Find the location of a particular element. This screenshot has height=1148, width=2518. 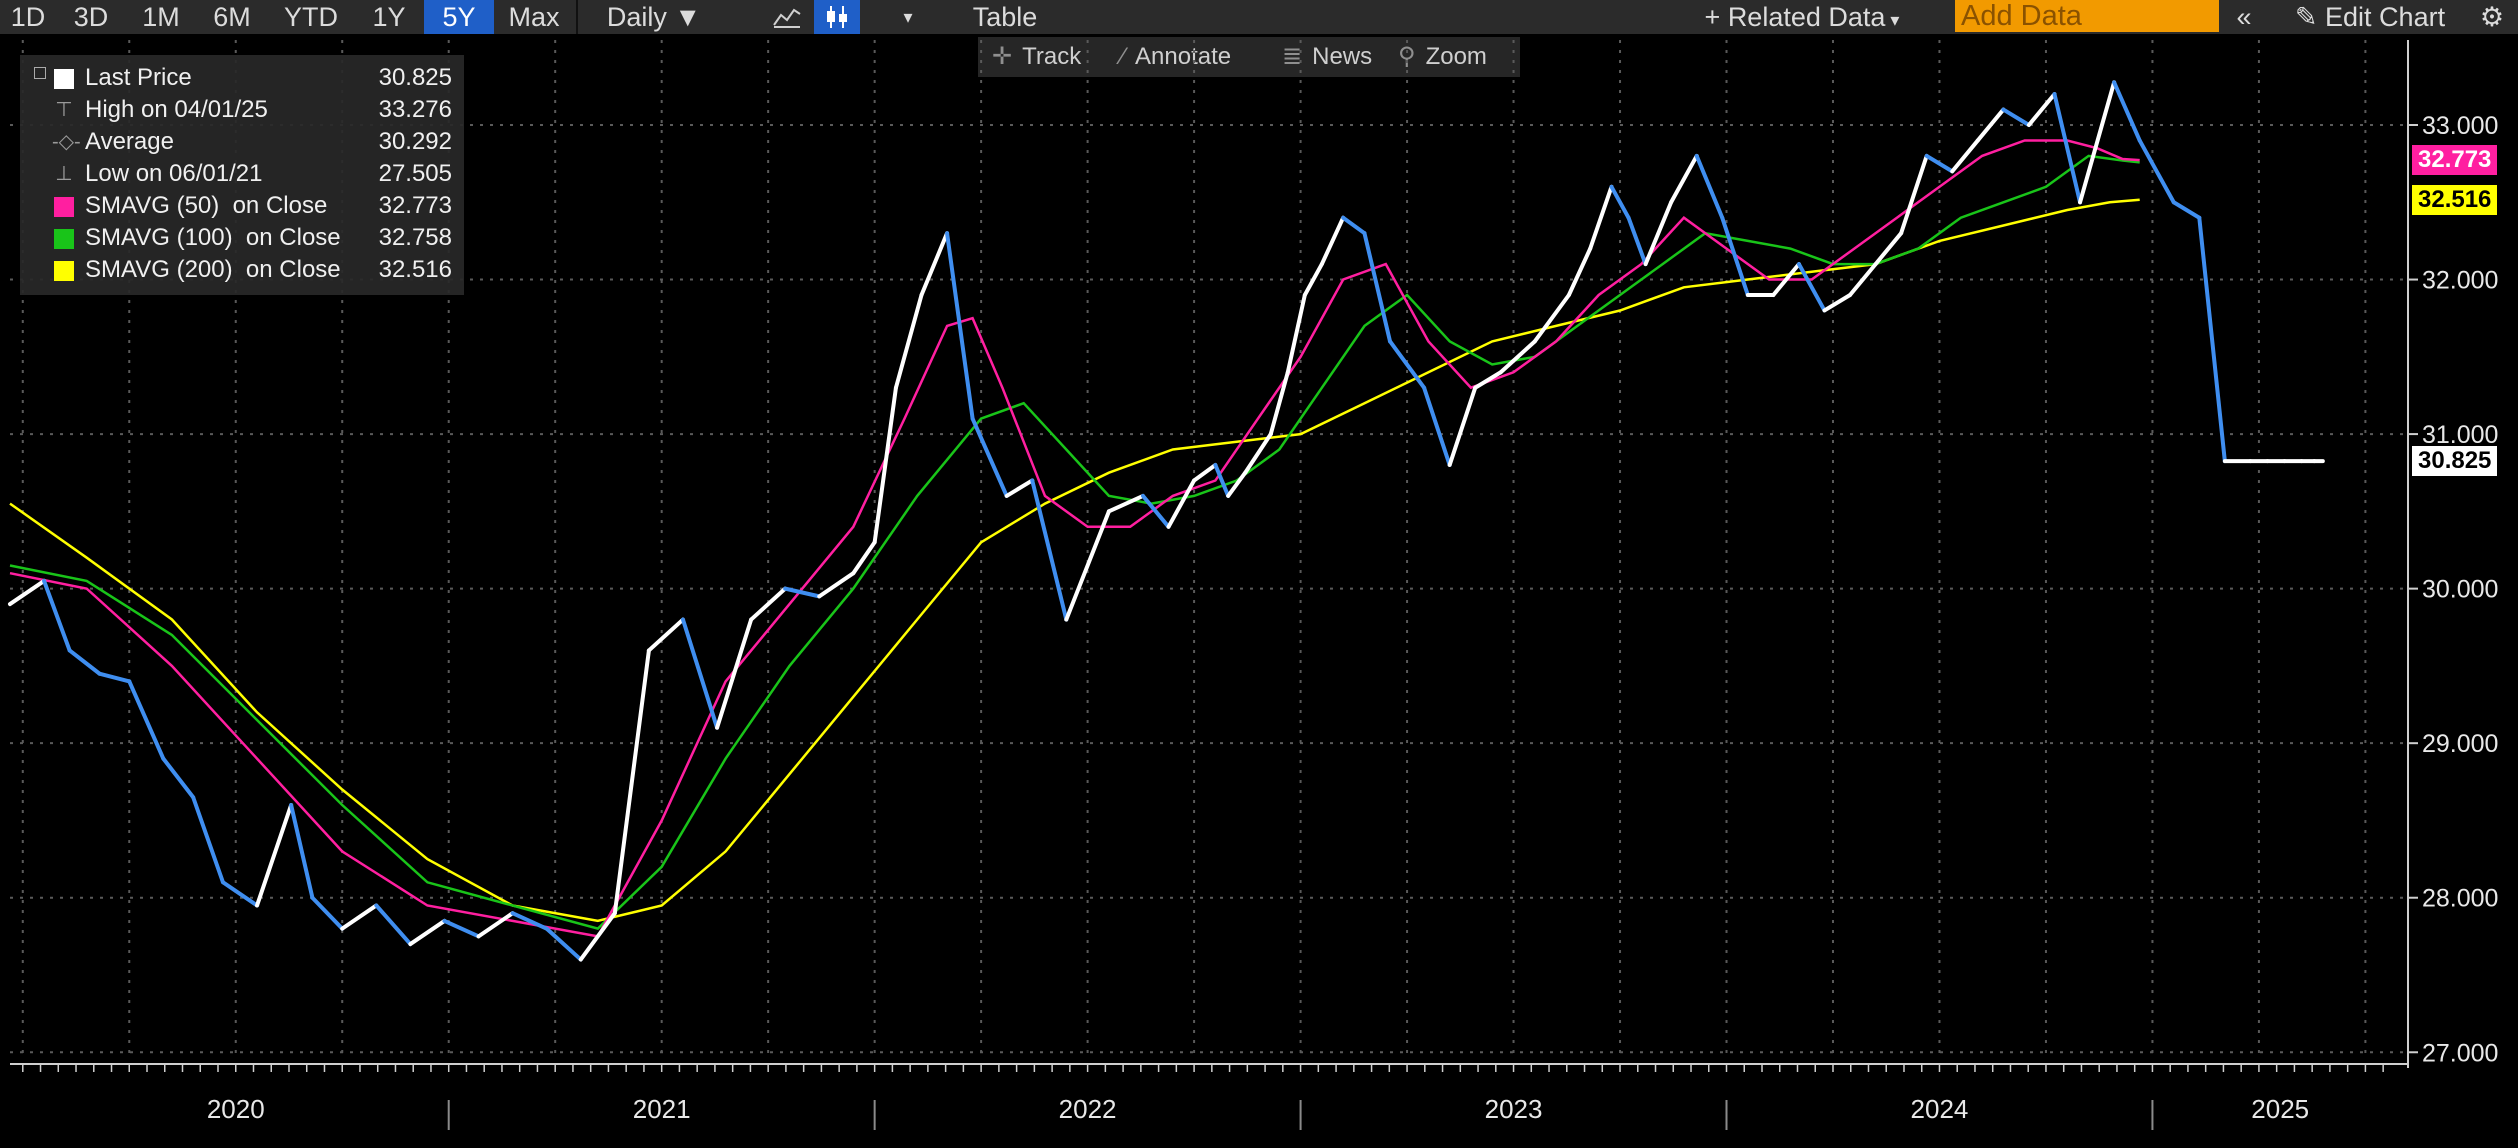

line-chart-icon is located at coordinates (787, 17).